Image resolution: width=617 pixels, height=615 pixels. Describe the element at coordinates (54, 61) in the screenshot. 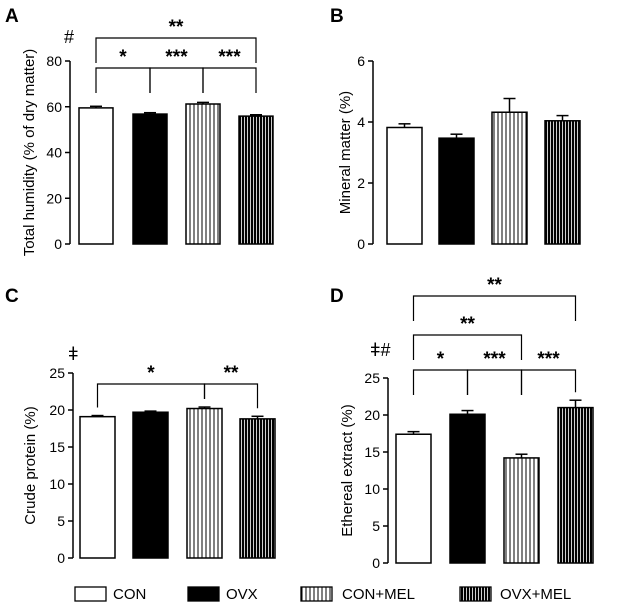

I see `y-tick-label: 80` at that location.